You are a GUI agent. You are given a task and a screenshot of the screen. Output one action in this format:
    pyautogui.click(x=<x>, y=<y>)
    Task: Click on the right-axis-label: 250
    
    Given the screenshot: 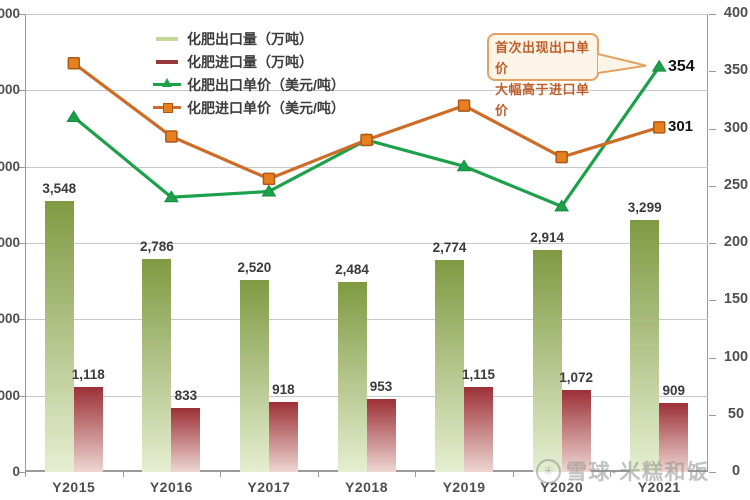 What is the action you would take?
    pyautogui.click(x=736, y=184)
    